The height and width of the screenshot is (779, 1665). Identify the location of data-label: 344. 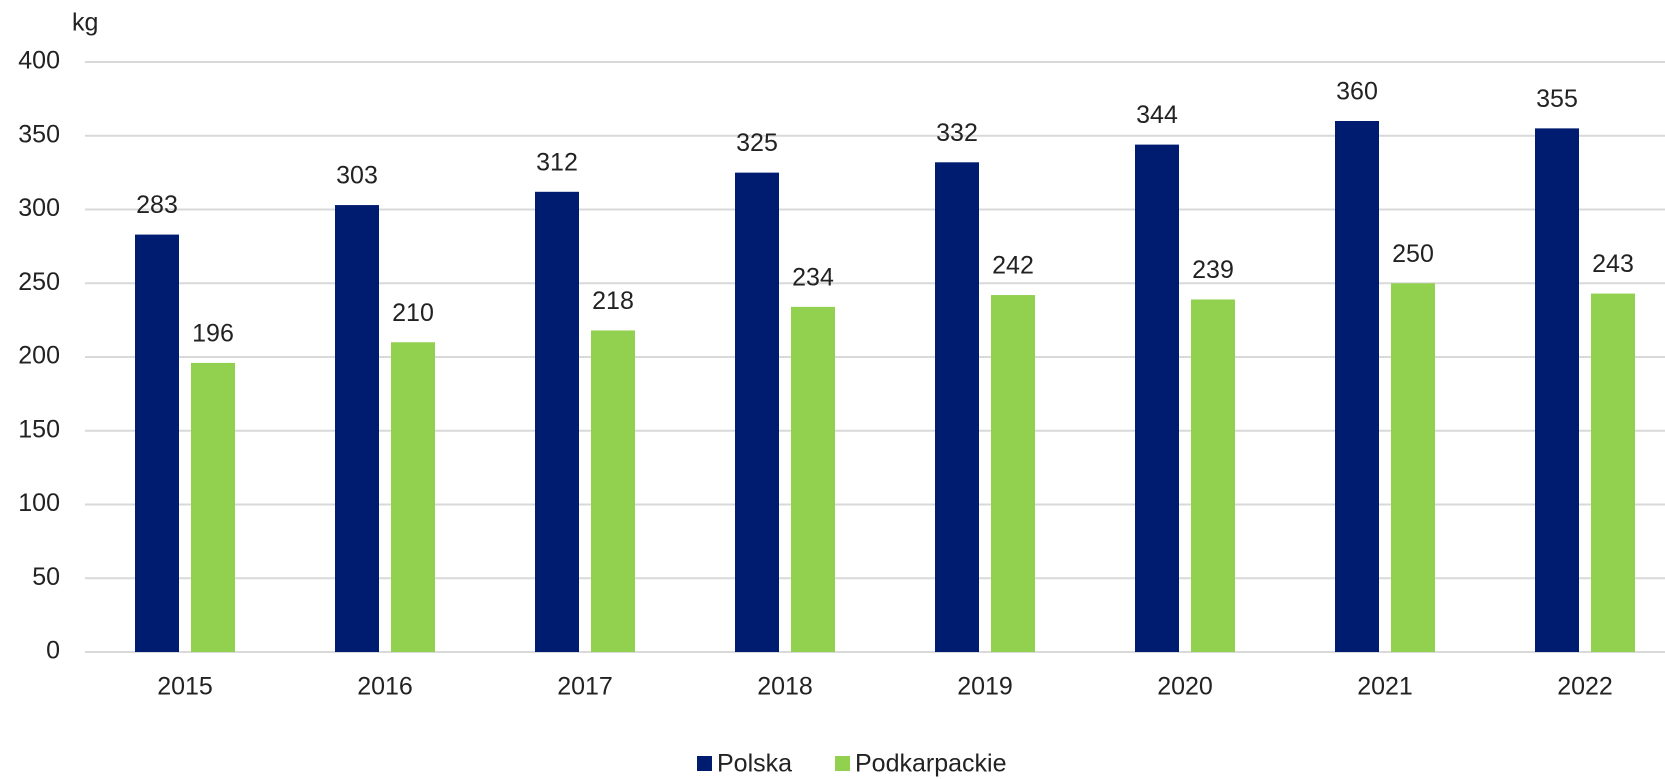
(1157, 115).